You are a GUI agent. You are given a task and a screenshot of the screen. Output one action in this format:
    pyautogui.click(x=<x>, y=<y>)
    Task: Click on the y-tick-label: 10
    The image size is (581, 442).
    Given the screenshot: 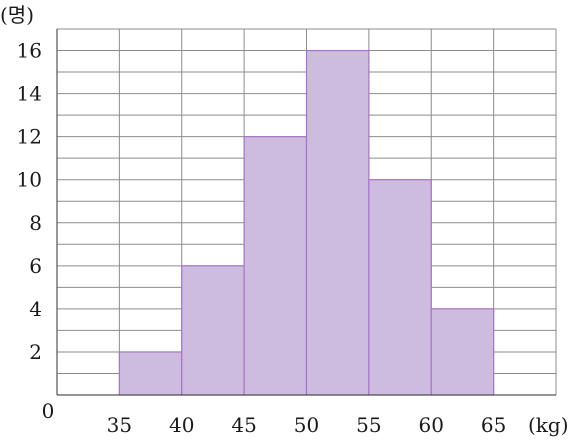 What is the action you would take?
    pyautogui.click(x=29, y=180)
    